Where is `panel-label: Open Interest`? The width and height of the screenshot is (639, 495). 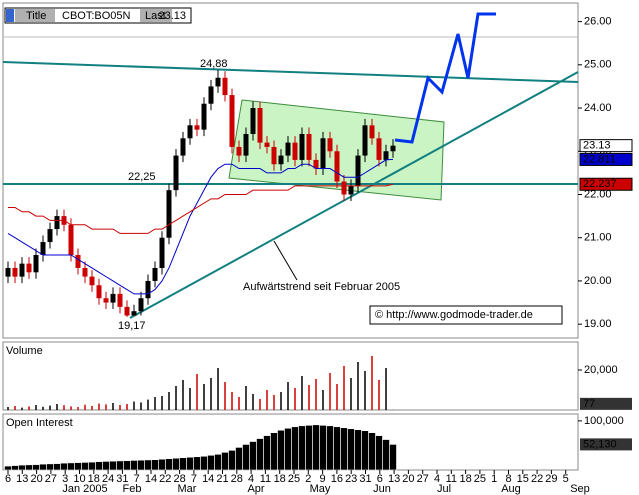
panel-label: Open Interest is located at coordinates (39, 423).